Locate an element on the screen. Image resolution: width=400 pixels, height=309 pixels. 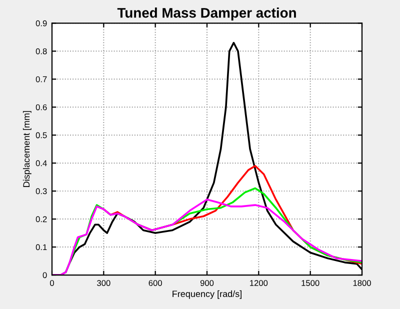
y-tick-label: 0.9 is located at coordinates (41, 23).